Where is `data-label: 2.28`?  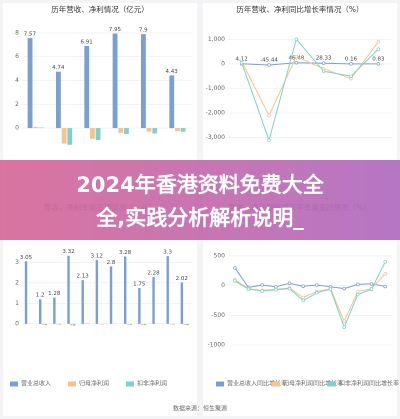
data-label: 2.28 is located at coordinates (153, 274).